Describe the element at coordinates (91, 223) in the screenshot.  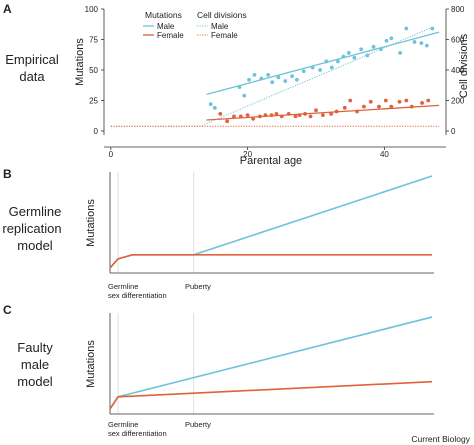
I see `panel-b-ylabel: Mutations` at that location.